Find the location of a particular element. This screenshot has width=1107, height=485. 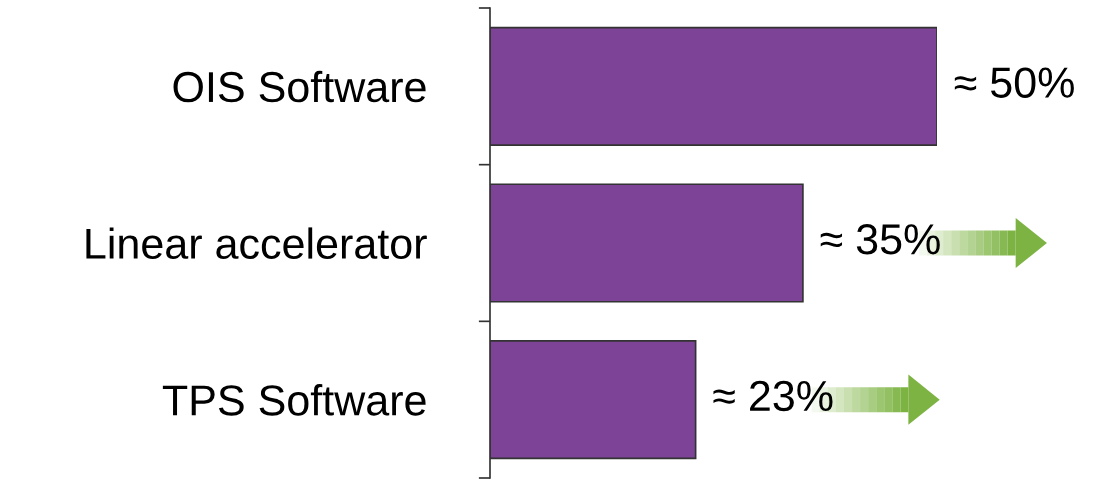

data-label: ≈ 23% is located at coordinates (773, 396).